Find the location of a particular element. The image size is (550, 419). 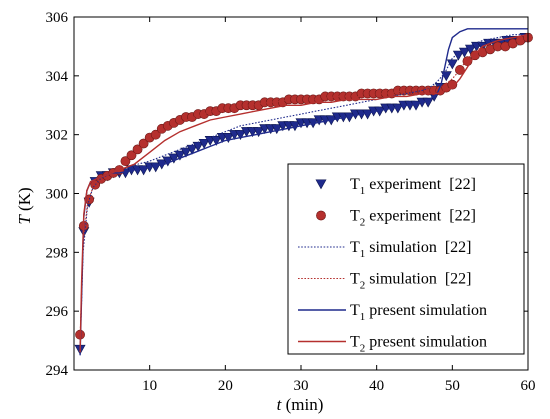

legend-entry: T2 simulation [22] is located at coordinates (385, 281).